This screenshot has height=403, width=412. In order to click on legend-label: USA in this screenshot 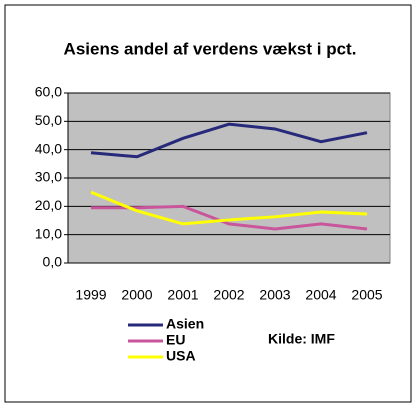, I will do `click(181, 356)`.